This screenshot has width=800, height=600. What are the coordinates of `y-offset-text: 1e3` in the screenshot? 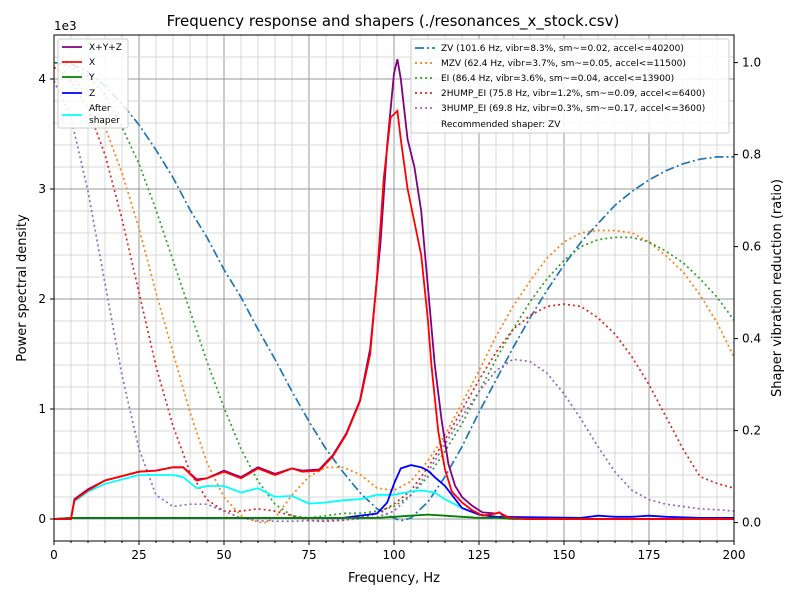 It's located at (65, 26).